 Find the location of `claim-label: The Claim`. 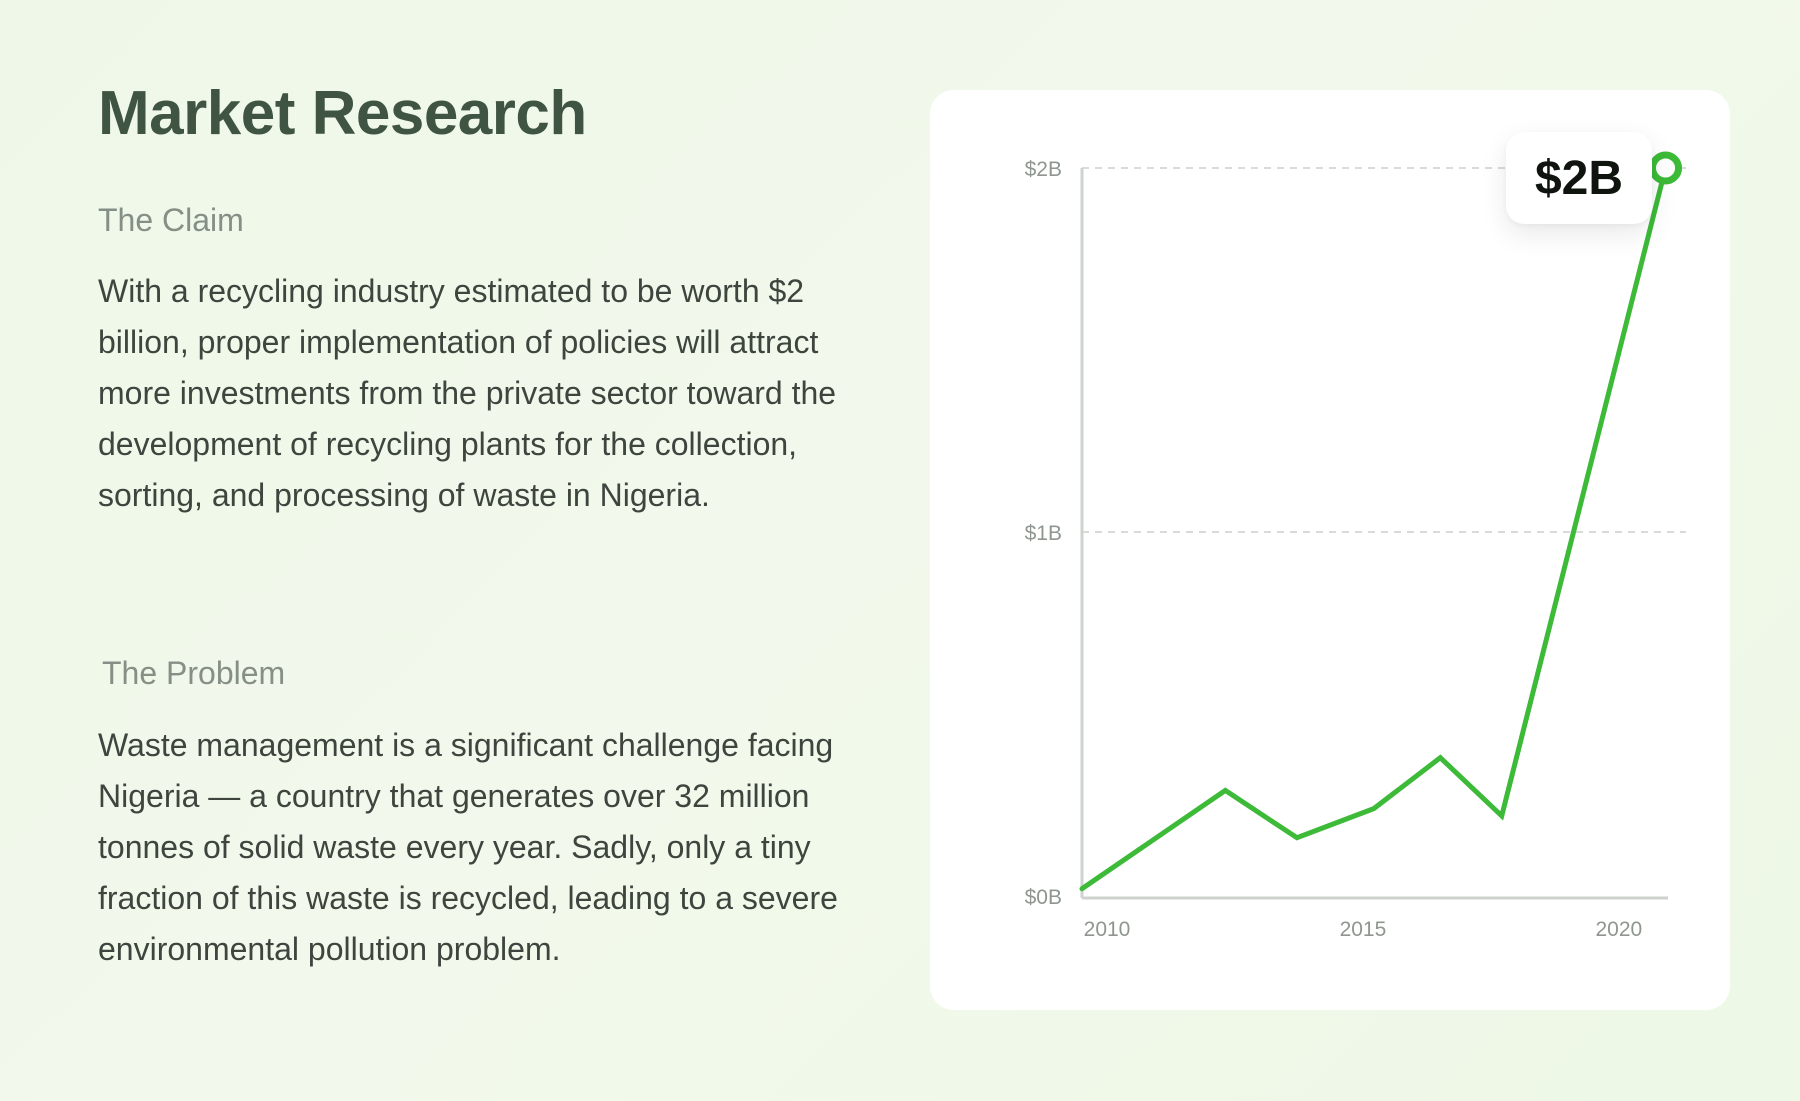

claim-label: The Claim is located at coordinates (171, 220).